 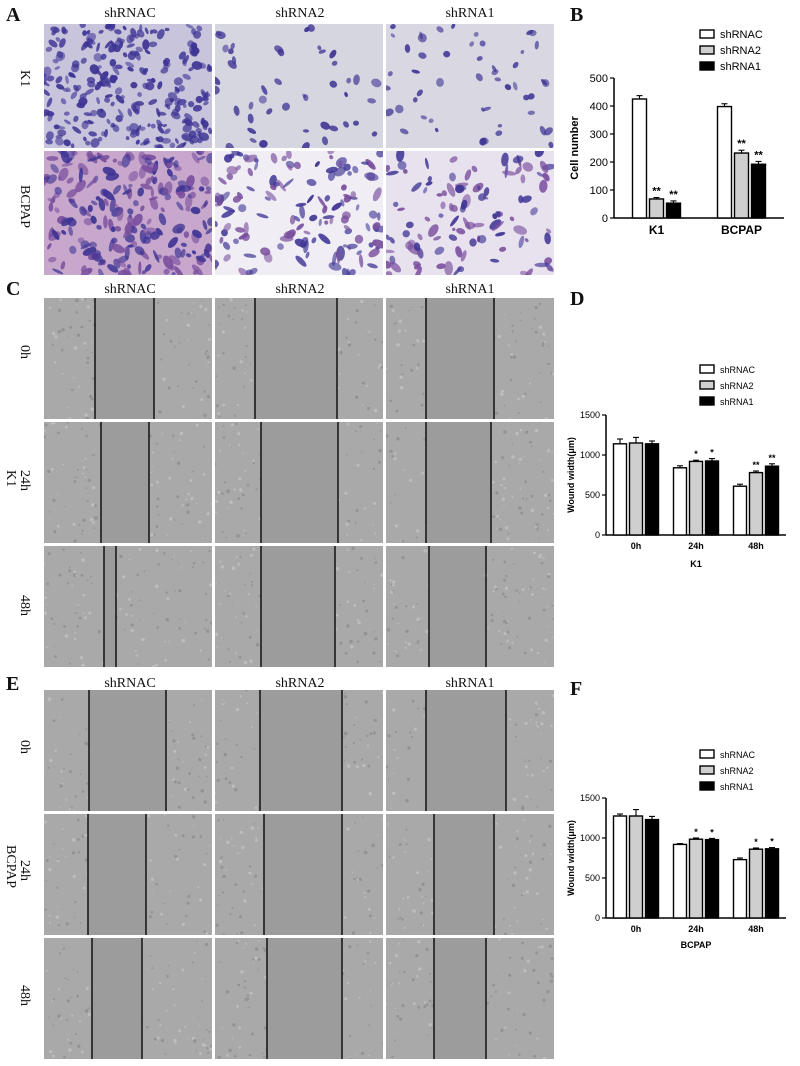 I want to click on x-tick-label: 0h, so click(x=636, y=546).